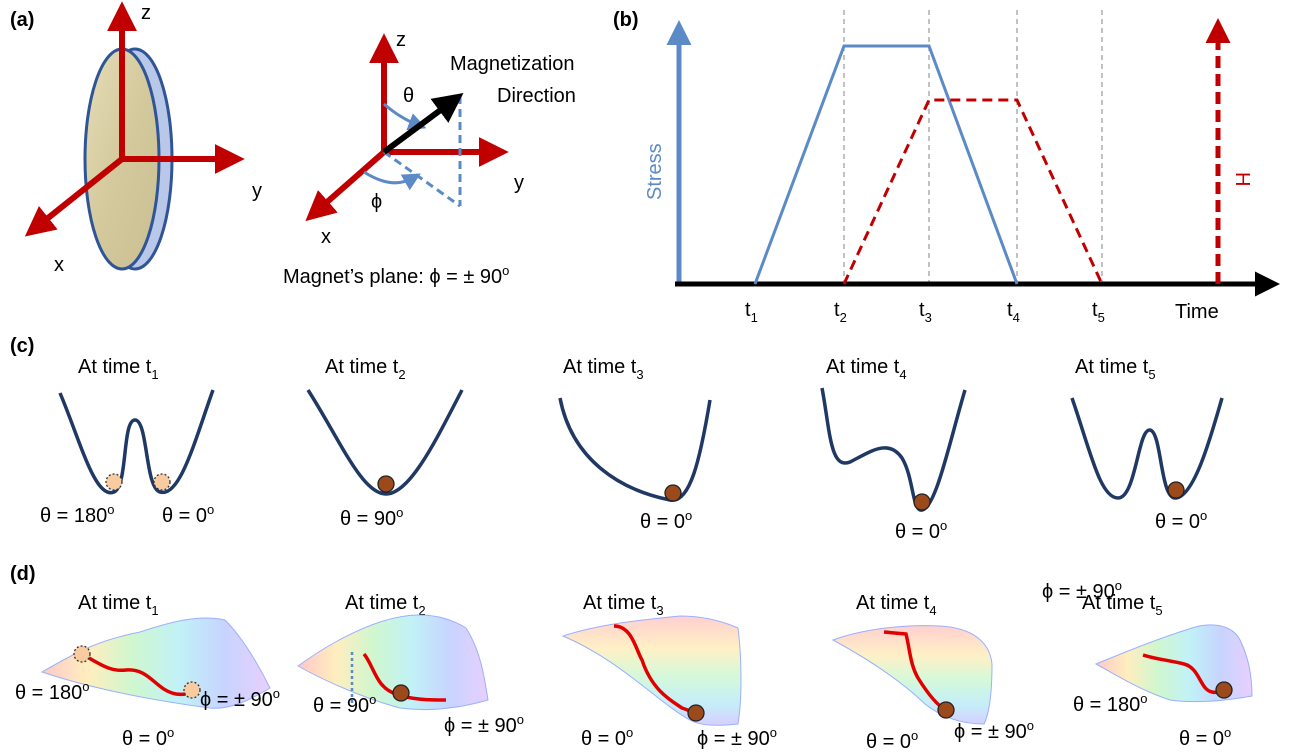 The height and width of the screenshot is (755, 1294). Describe the element at coordinates (405, 116) in the screenshot. I see `theta-arc` at that location.